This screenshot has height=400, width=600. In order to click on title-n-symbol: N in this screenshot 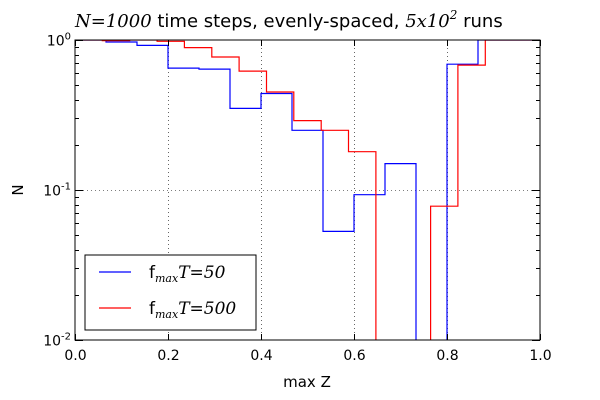, I will do `click(83, 21)`.